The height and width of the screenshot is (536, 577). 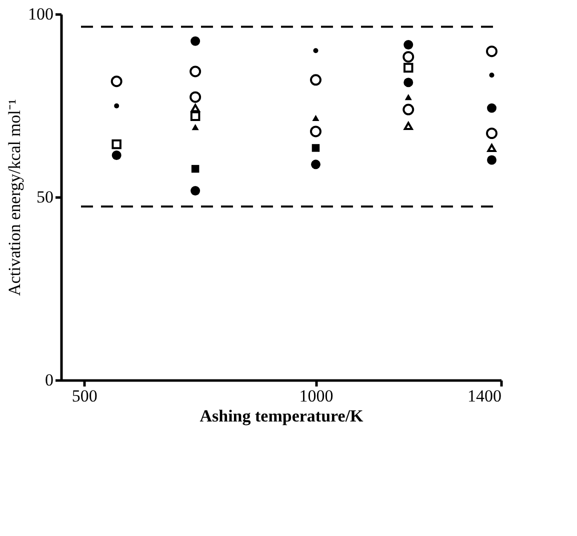 I want to click on y-tick-label: 0, so click(x=49, y=380).